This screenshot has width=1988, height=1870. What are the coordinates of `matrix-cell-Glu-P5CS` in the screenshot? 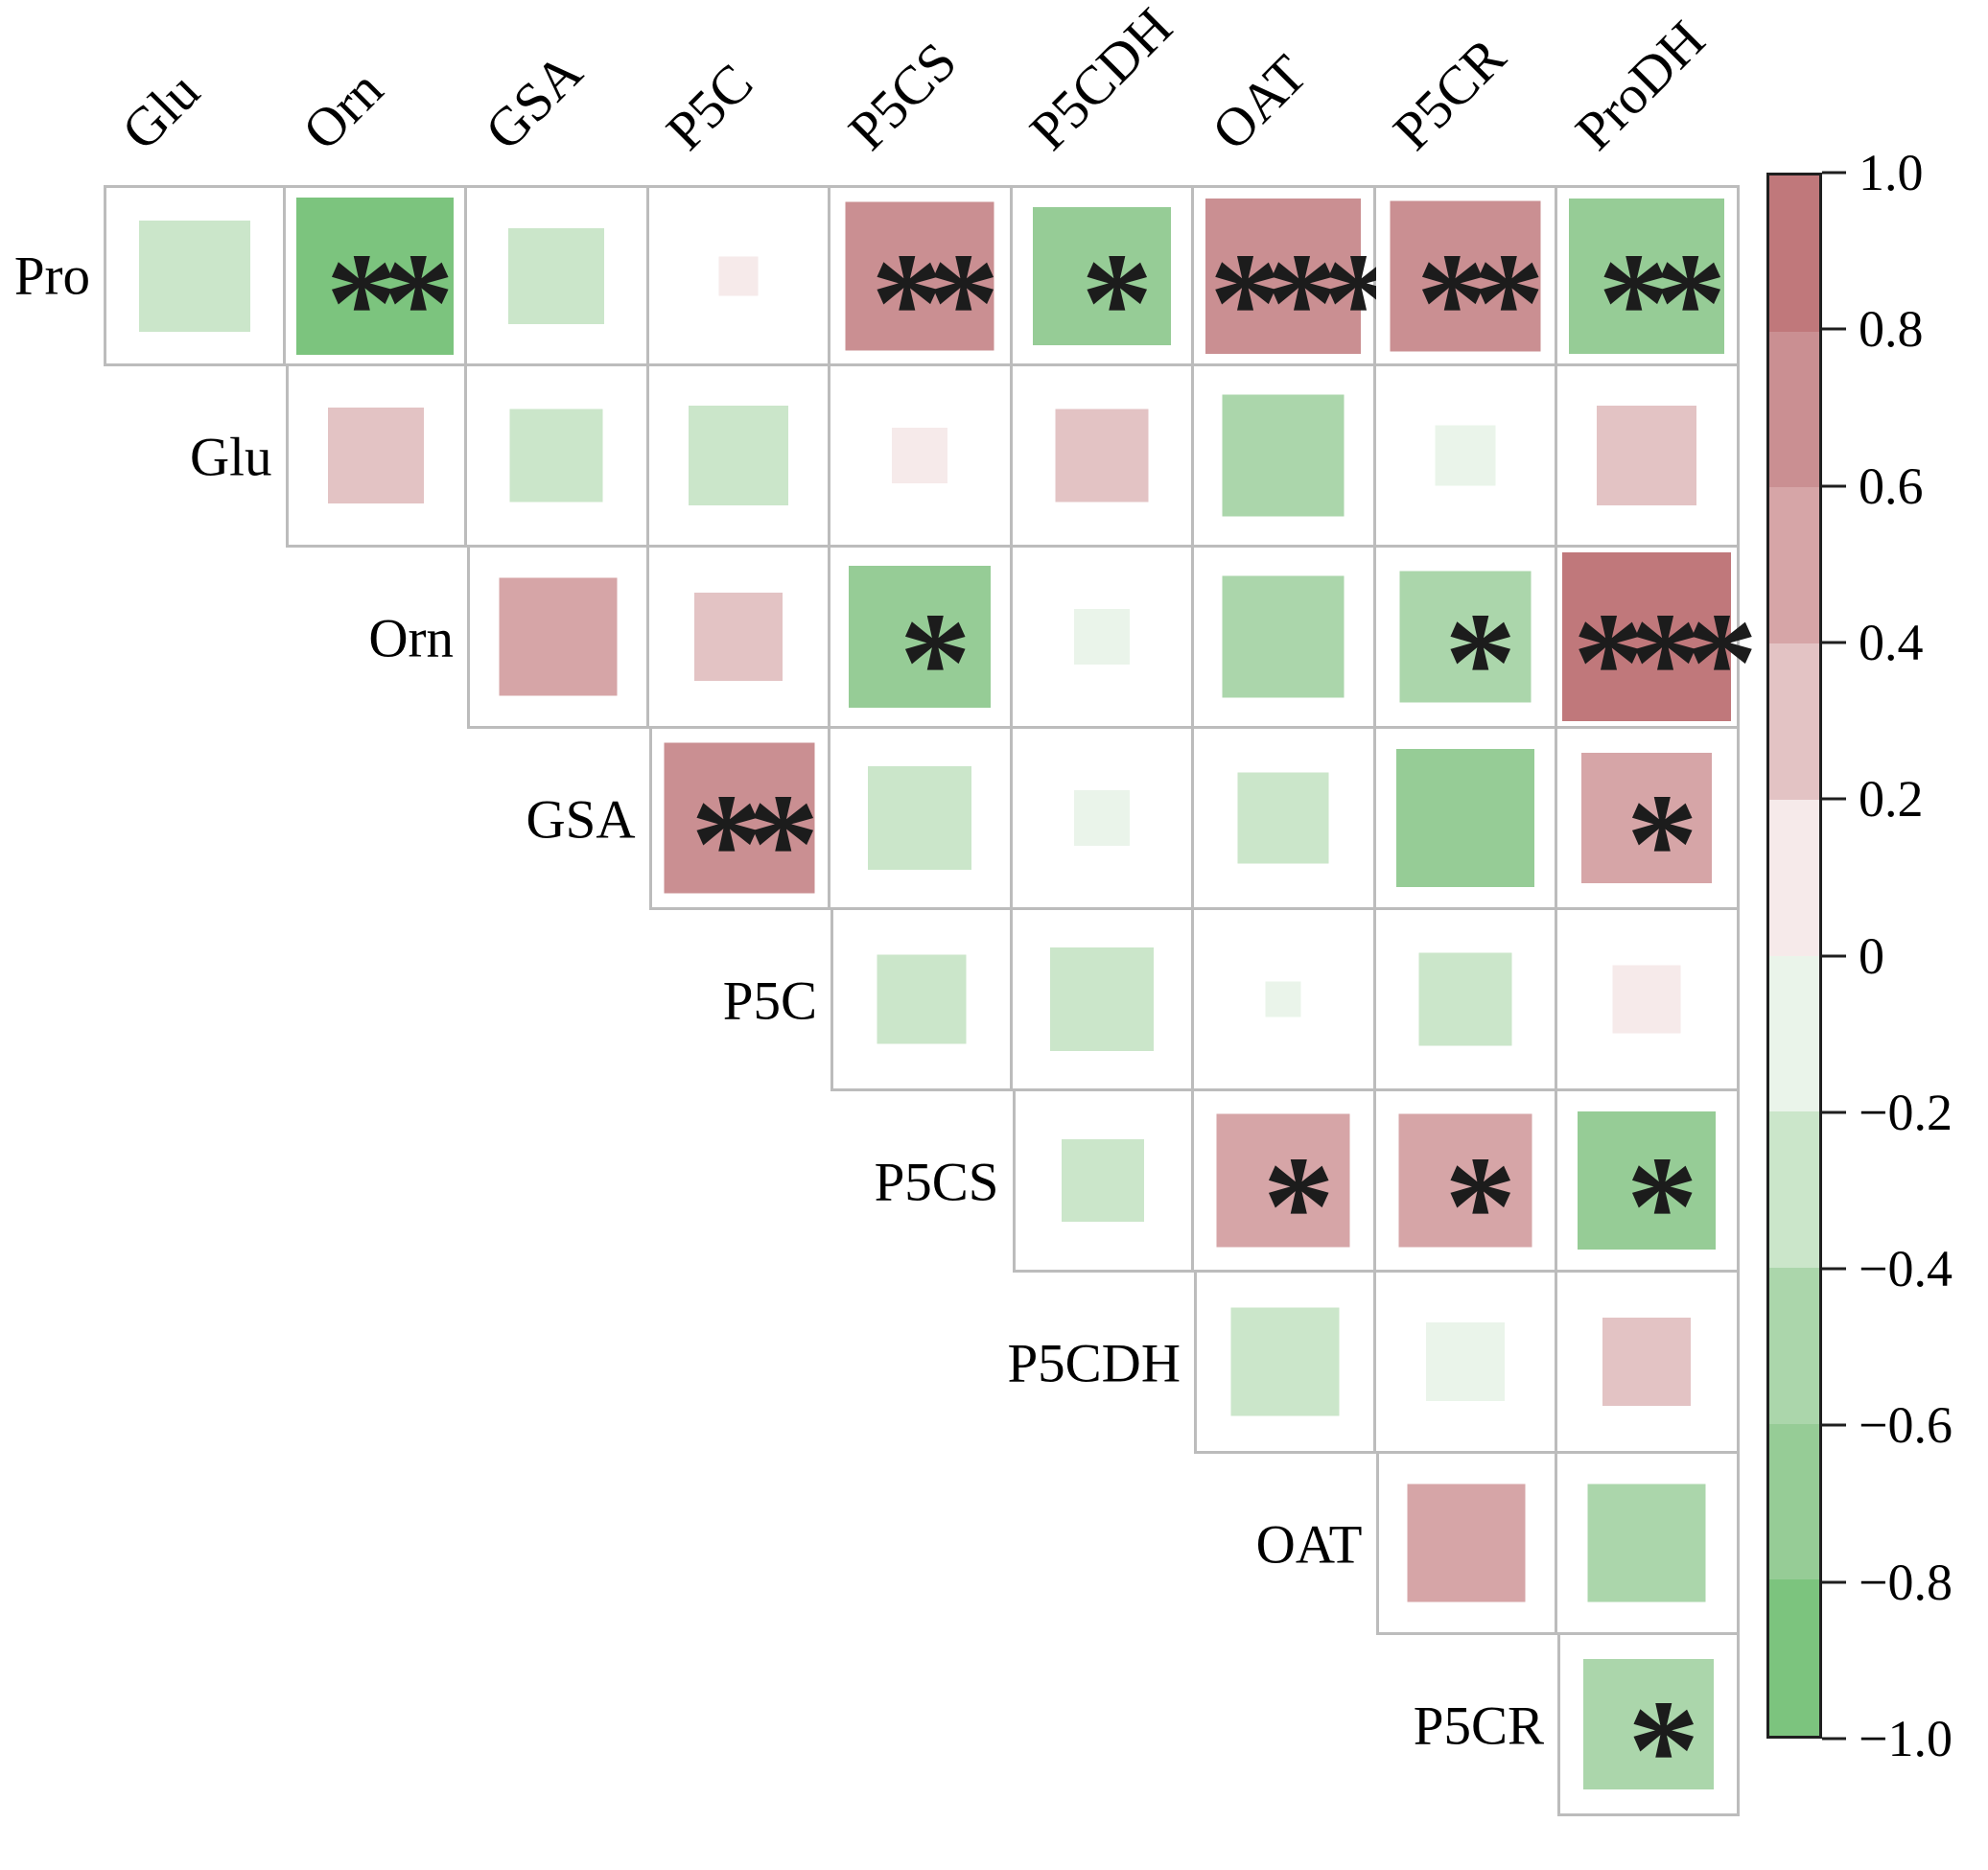 It's located at (922, 457).